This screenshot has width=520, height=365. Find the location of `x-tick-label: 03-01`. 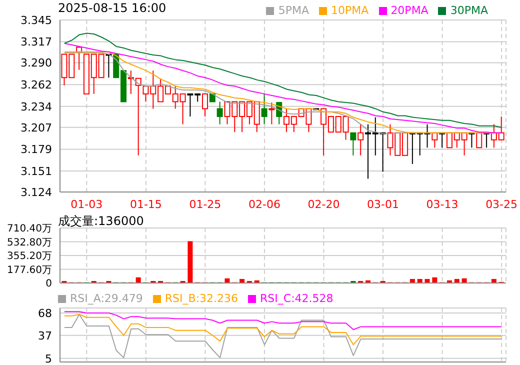

x-tick-label: 03-01 is located at coordinates (383, 204).